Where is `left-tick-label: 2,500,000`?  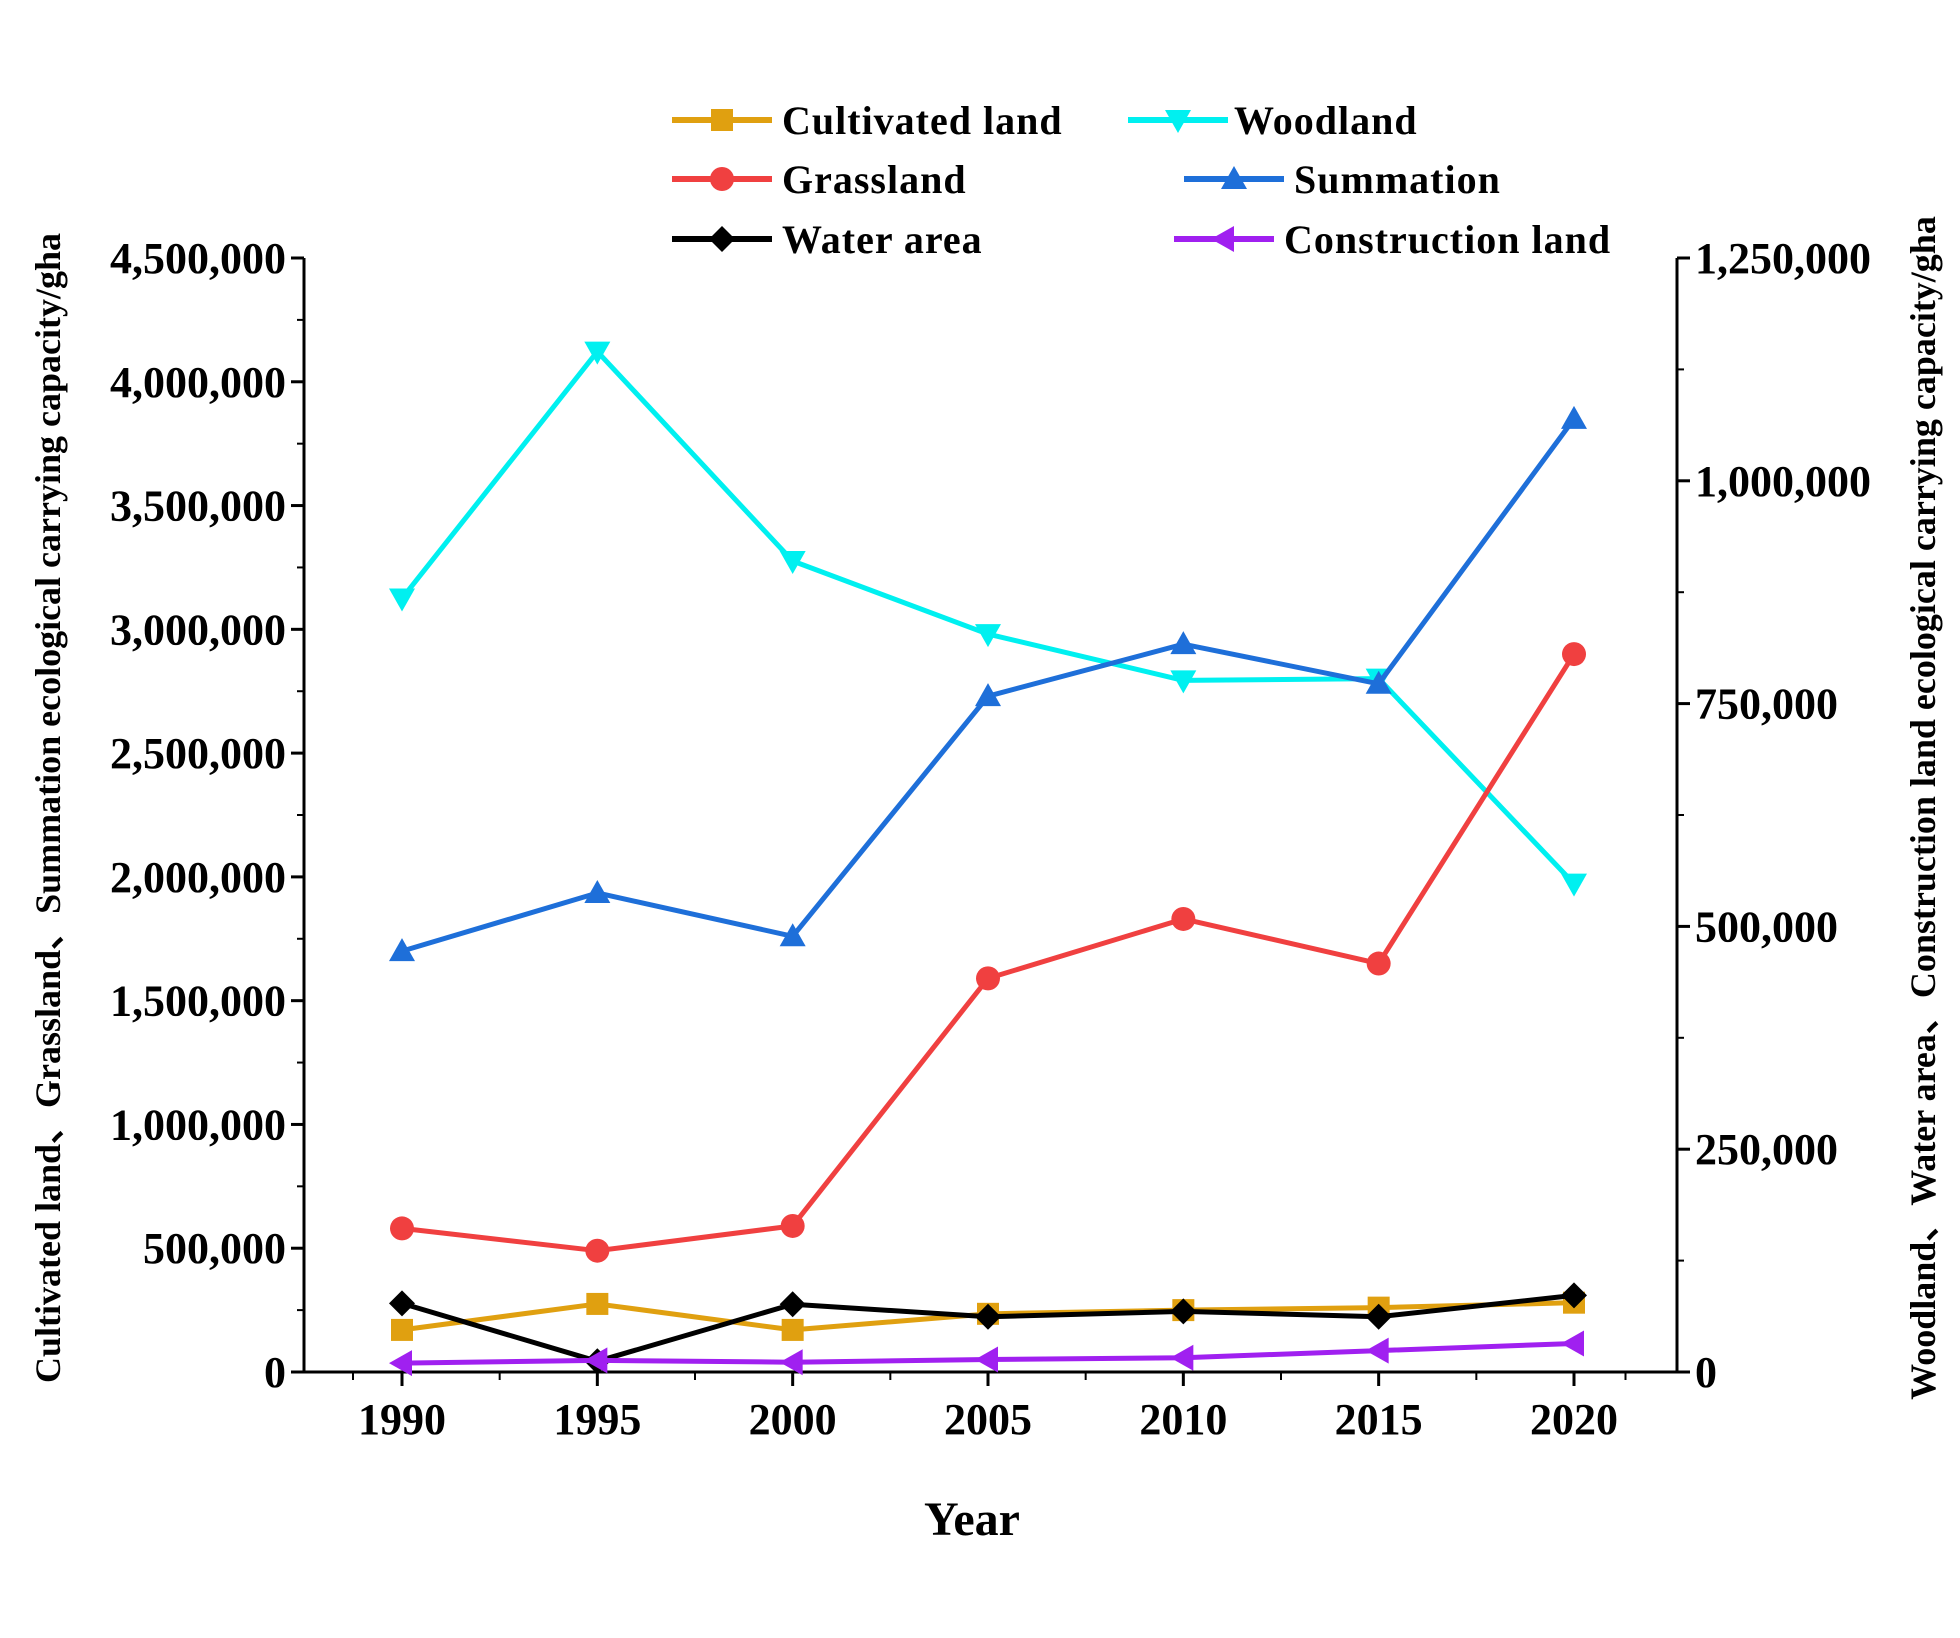 left-tick-label: 2,500,000 is located at coordinates (198, 753).